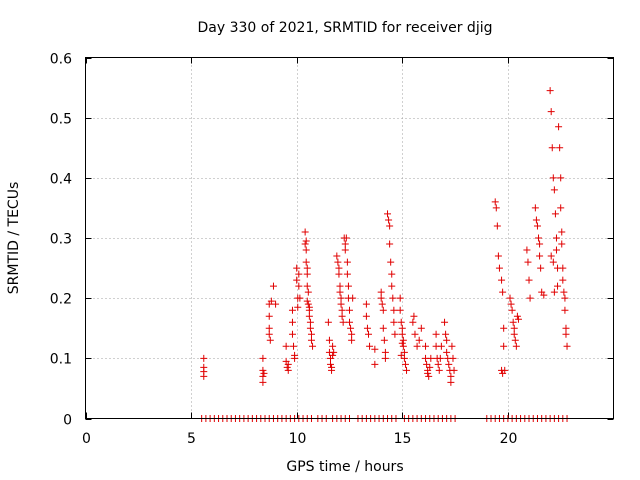  I want to click on y-tick-label: 0, so click(67, 421).